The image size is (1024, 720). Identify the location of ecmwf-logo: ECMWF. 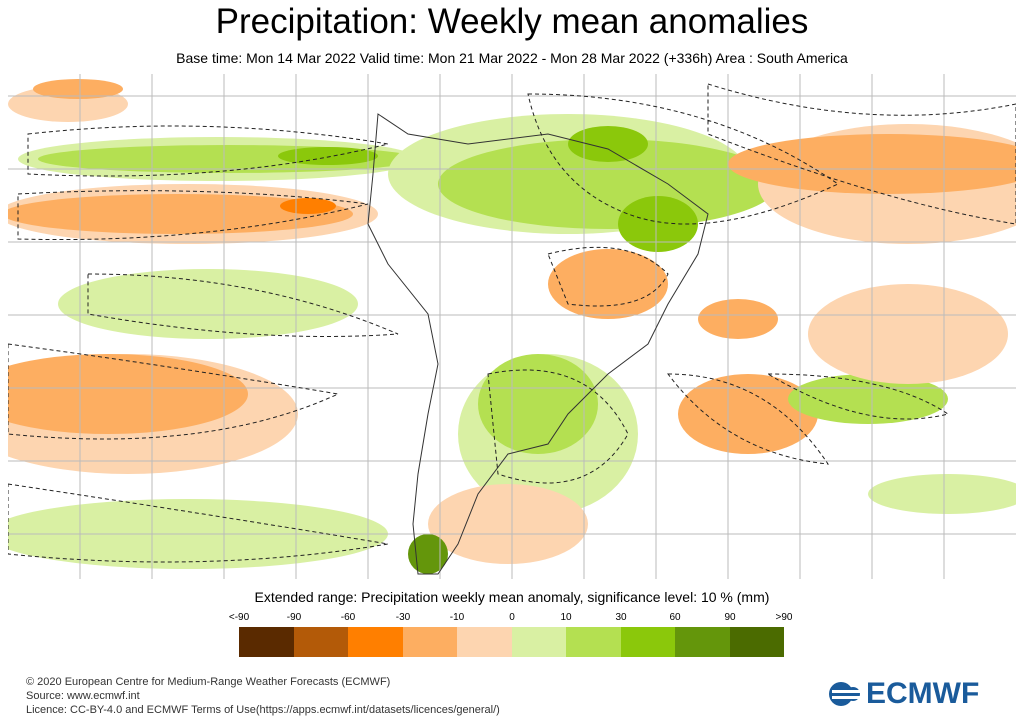
(903, 694).